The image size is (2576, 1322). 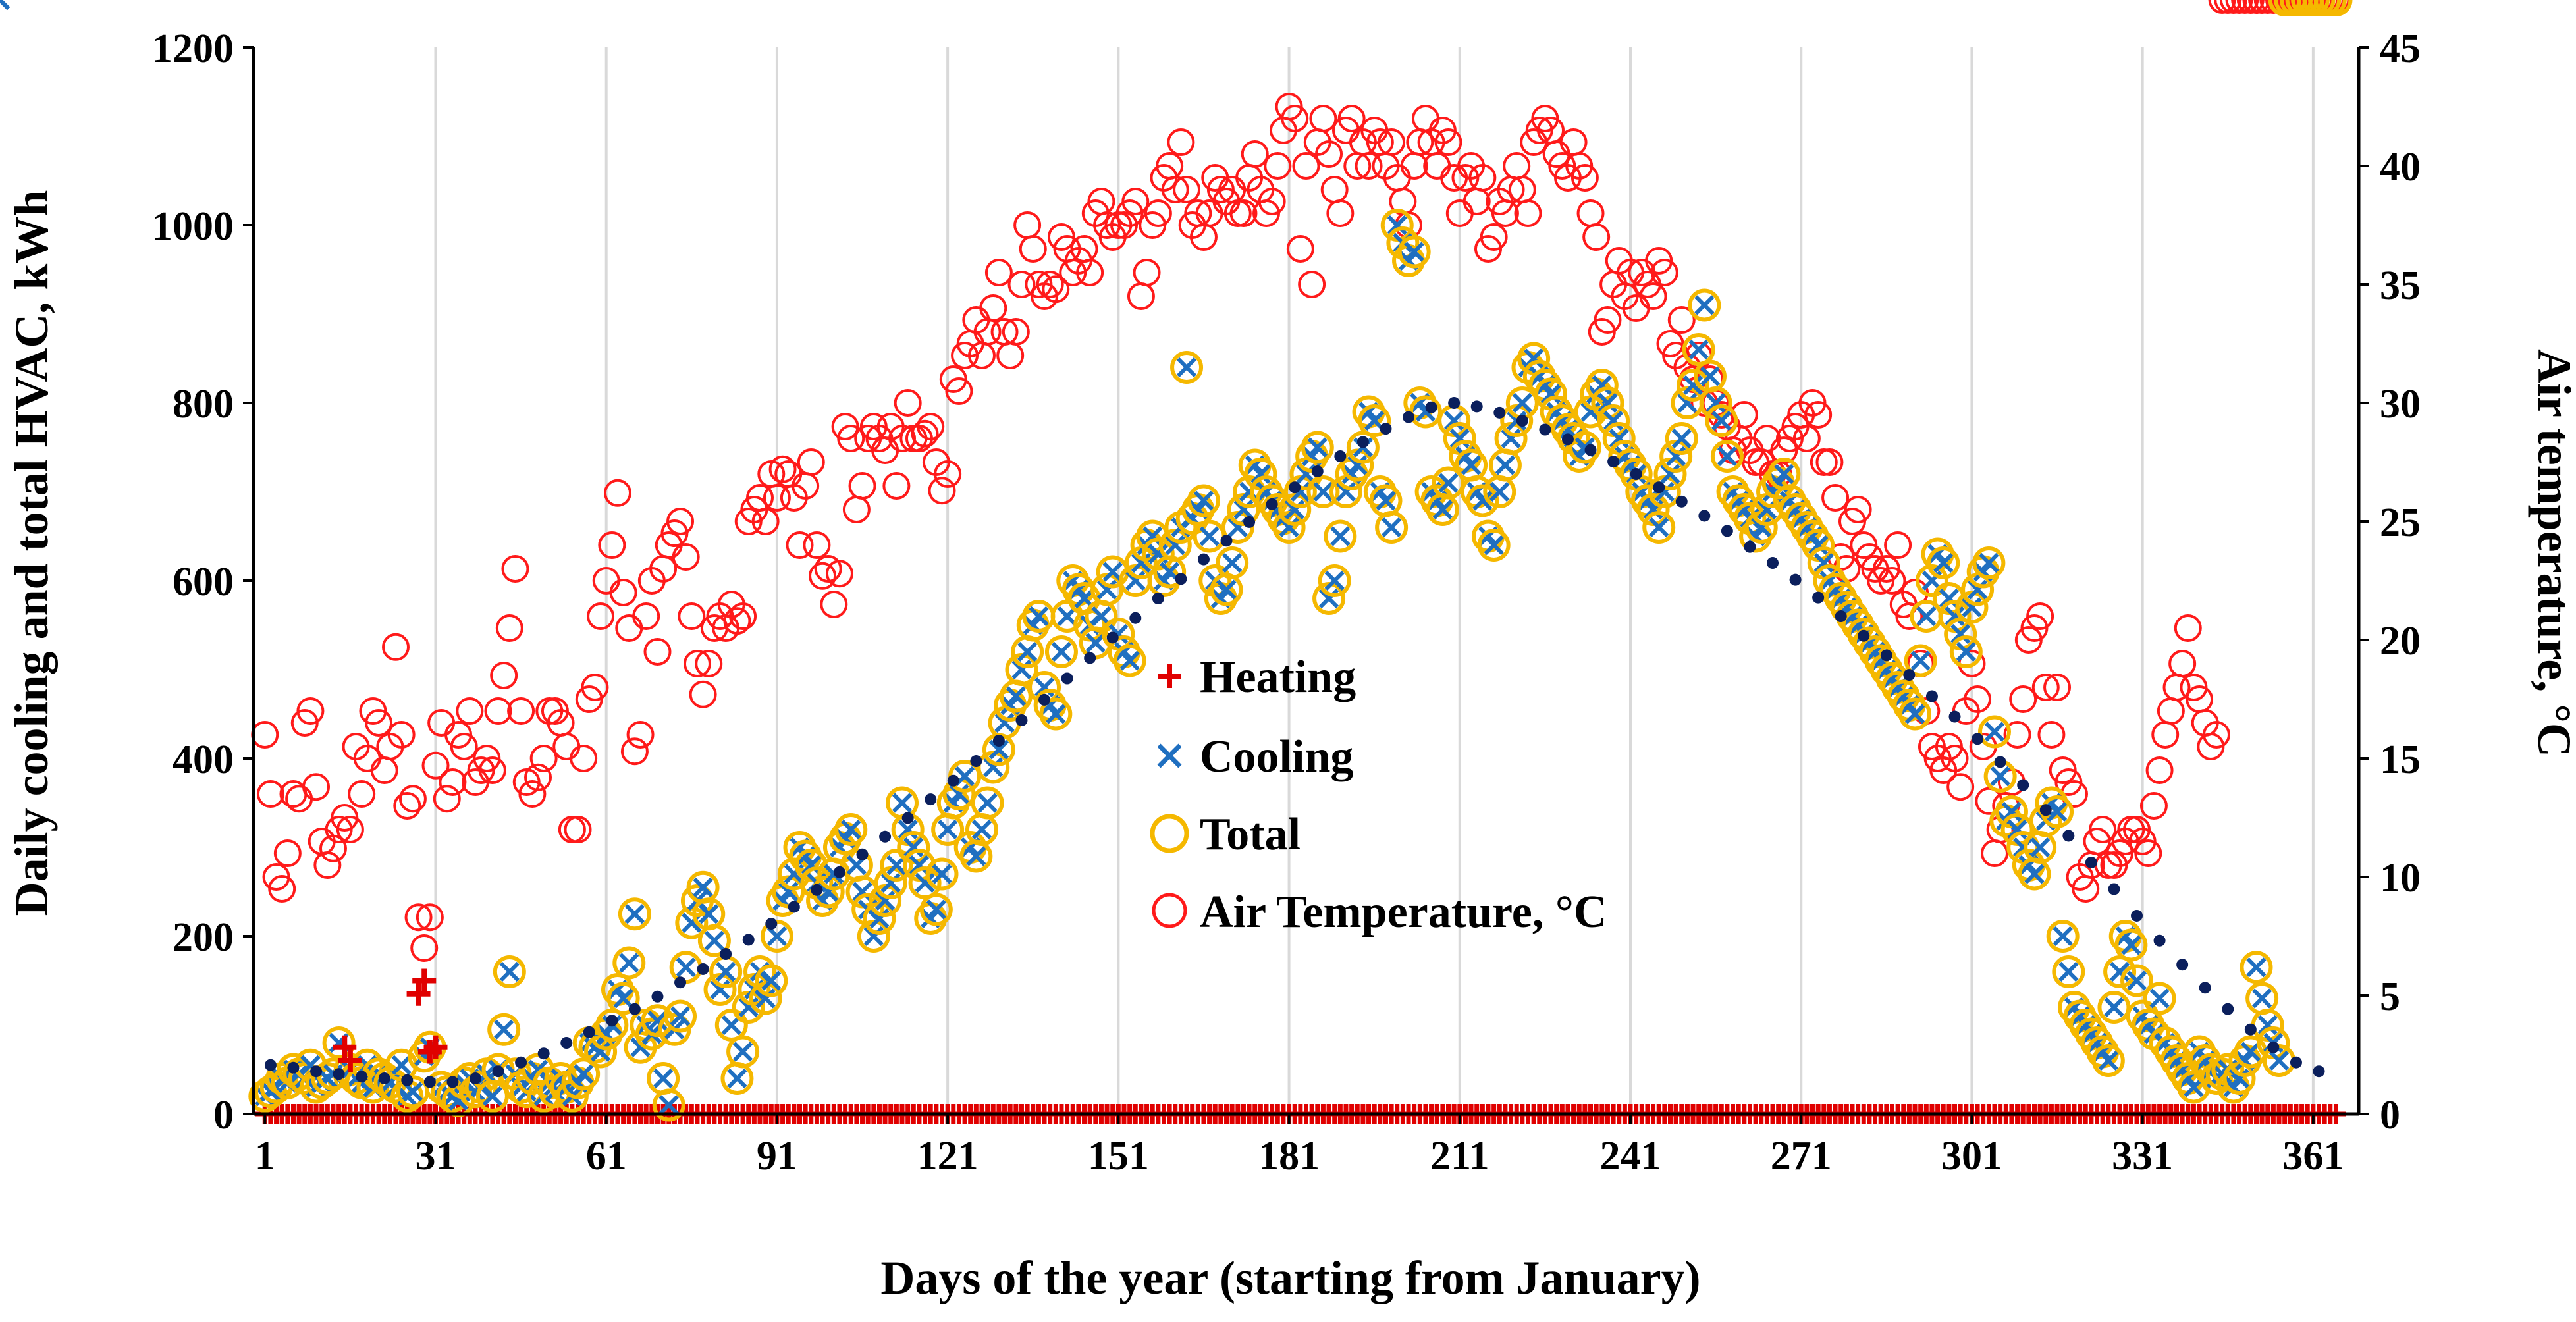 What do you see at coordinates (1250, 834) in the screenshot?
I see `legend-total-label: Total` at bounding box center [1250, 834].